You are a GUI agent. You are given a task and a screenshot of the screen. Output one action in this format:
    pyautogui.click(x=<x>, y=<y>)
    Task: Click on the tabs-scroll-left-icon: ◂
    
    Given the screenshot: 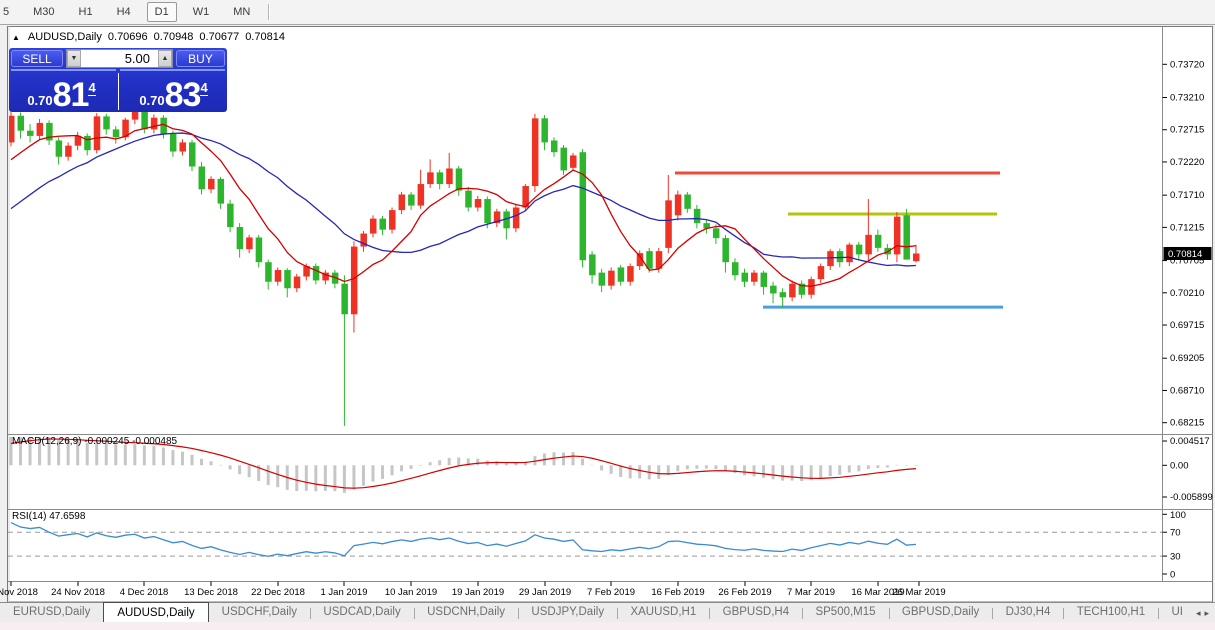 What is the action you would take?
    pyautogui.click(x=1198, y=612)
    